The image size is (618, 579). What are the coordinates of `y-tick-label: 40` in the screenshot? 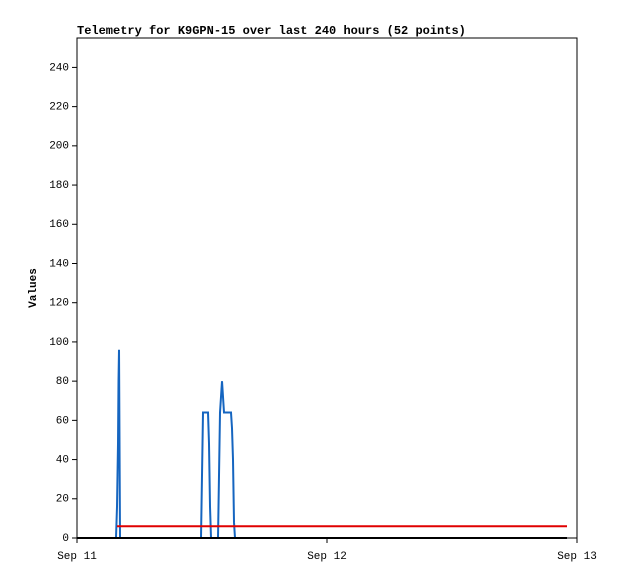 It's located at (62, 460).